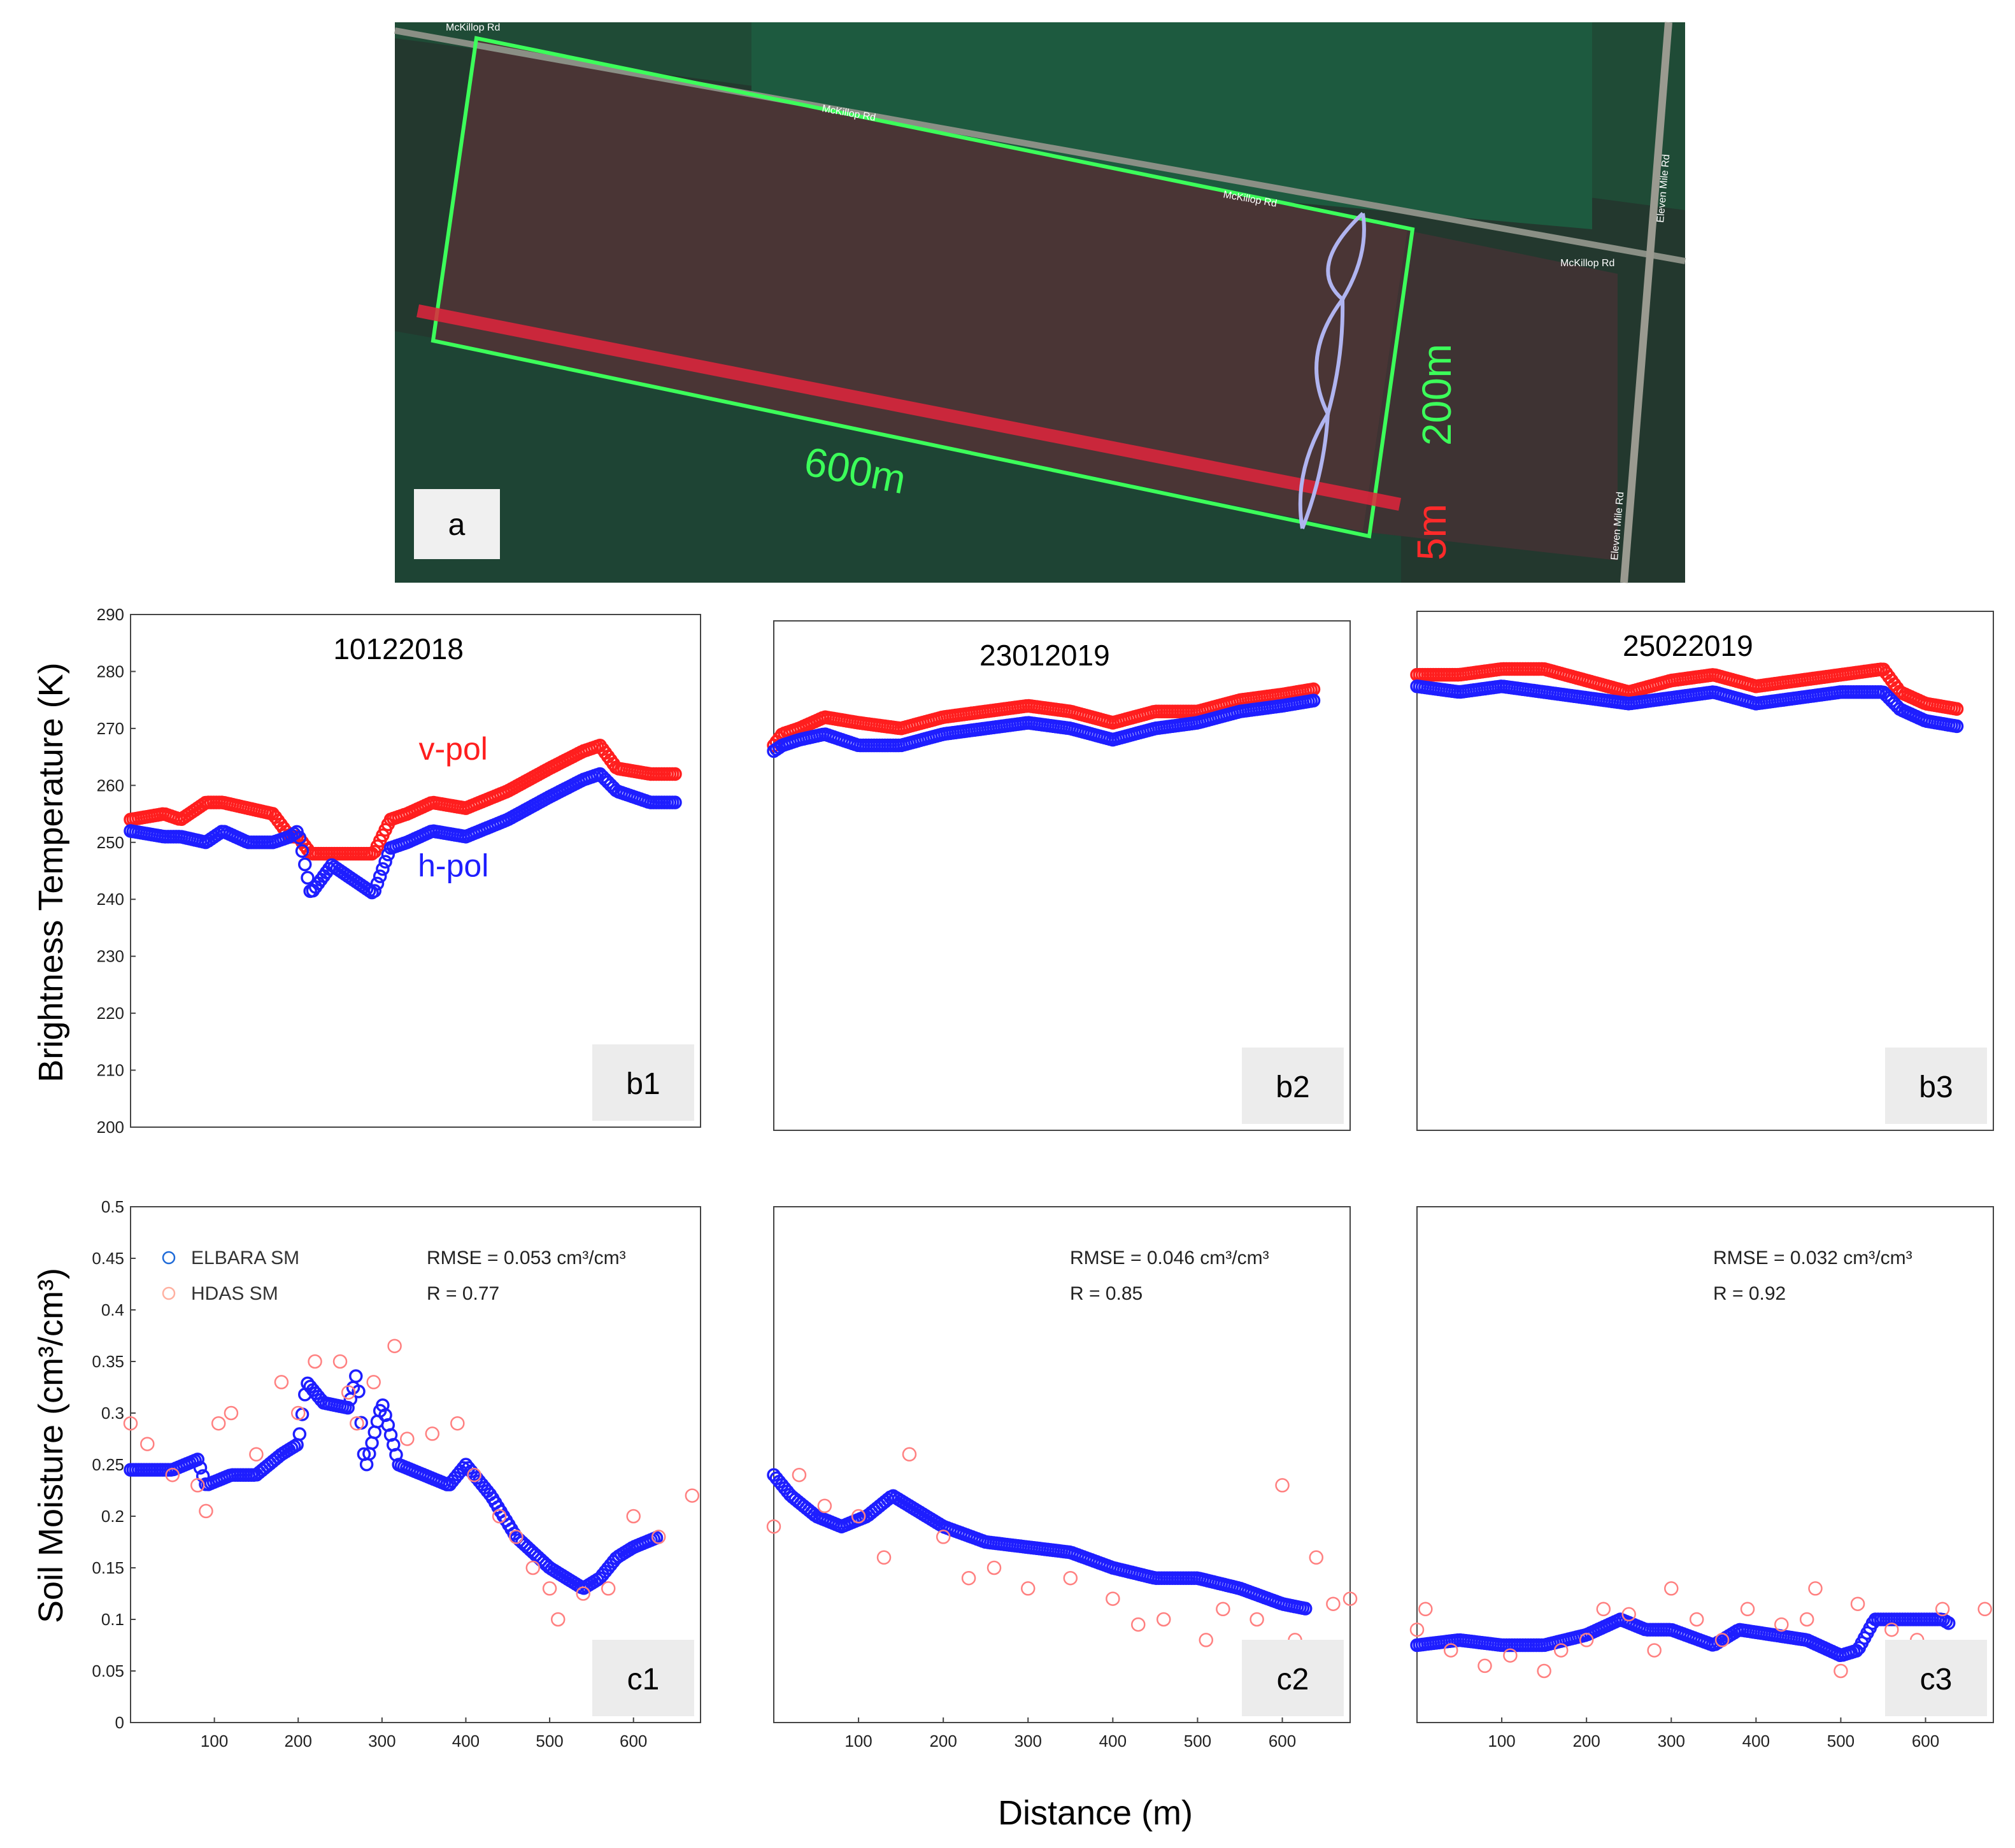 Image resolution: width=2015 pixels, height=1848 pixels. Describe the element at coordinates (108, 1465) in the screenshot. I see `y-tick-label: 0.25` at that location.